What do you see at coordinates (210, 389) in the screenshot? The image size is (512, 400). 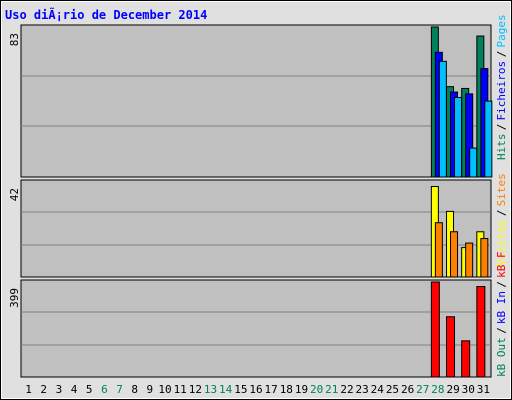 I see `x-tick-label-13: 13` at bounding box center [210, 389].